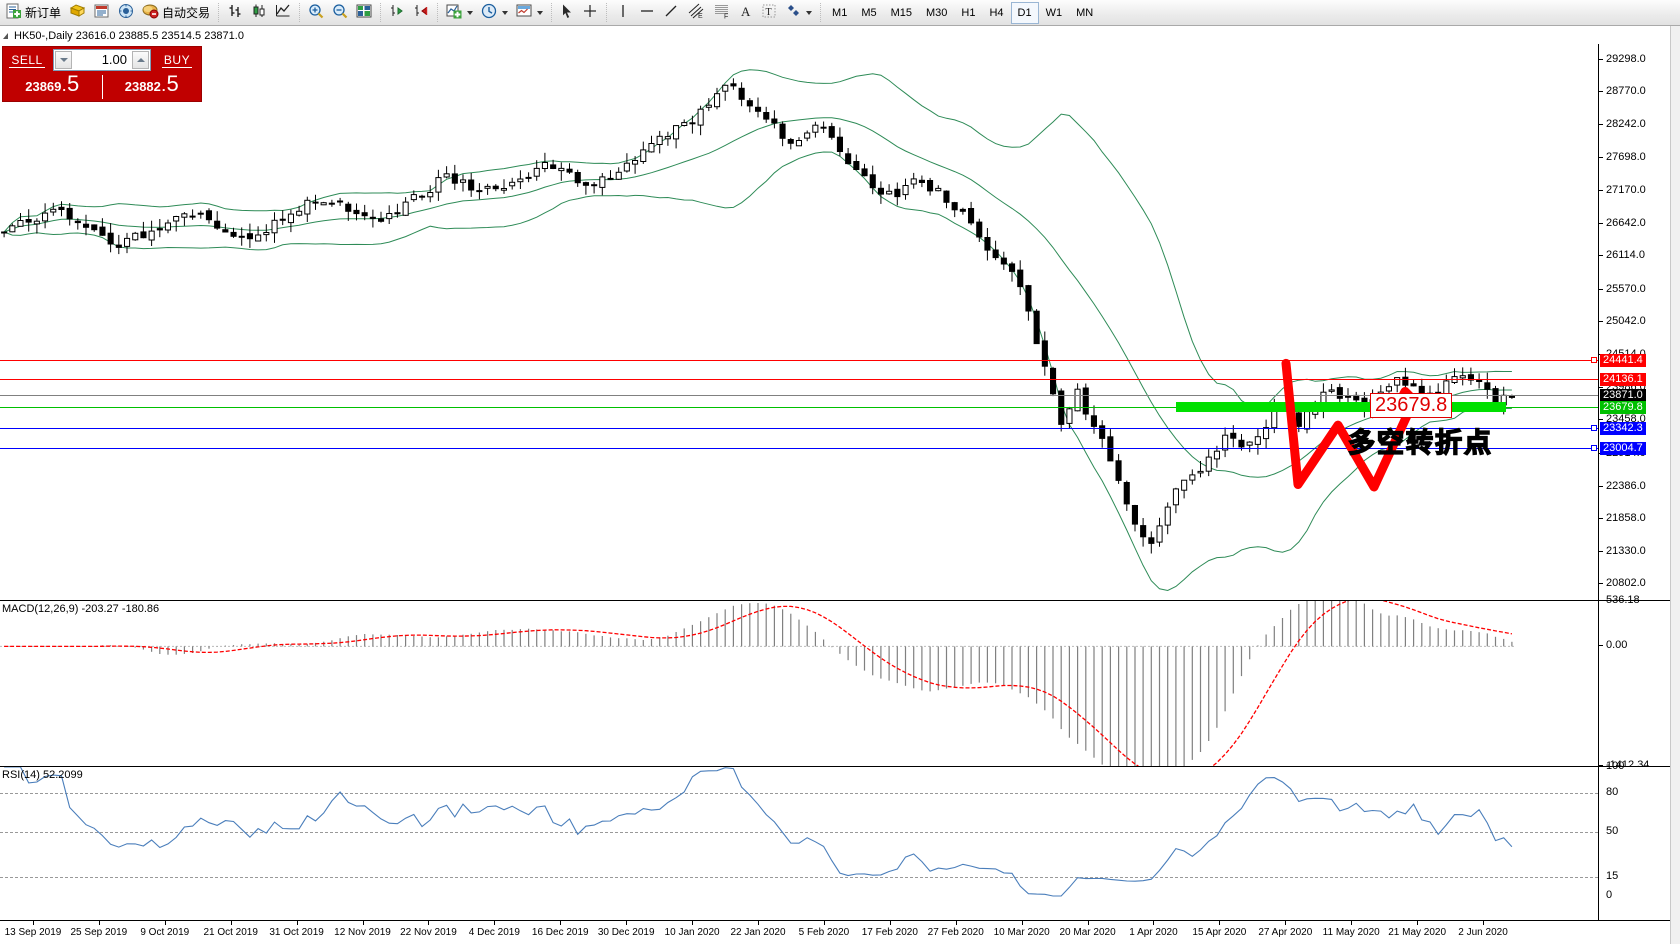 The image size is (1680, 944). I want to click on timeframe-h4: H4, so click(996, 12).